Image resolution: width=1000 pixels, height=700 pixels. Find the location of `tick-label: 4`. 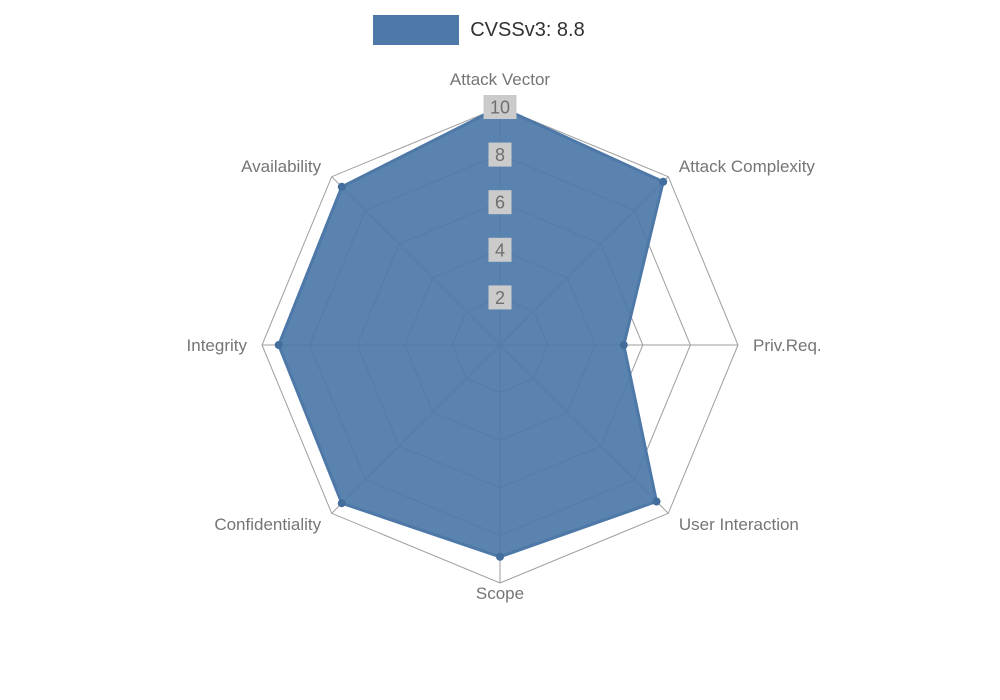

tick-label: 4 is located at coordinates (500, 250).